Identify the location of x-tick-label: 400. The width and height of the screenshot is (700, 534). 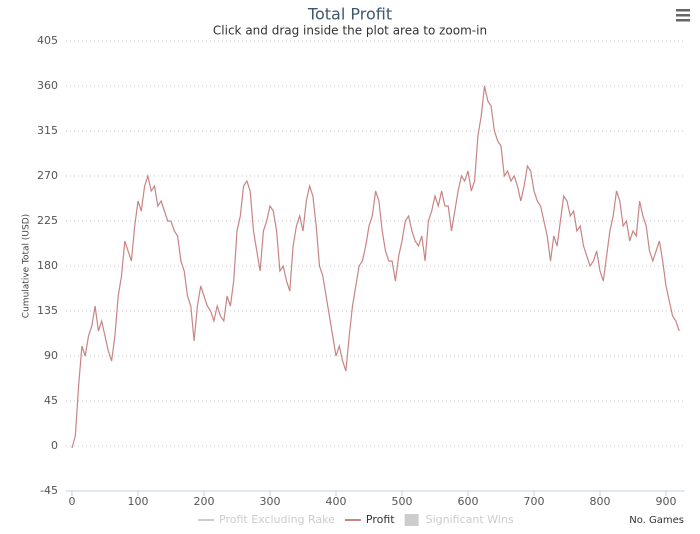
(336, 501).